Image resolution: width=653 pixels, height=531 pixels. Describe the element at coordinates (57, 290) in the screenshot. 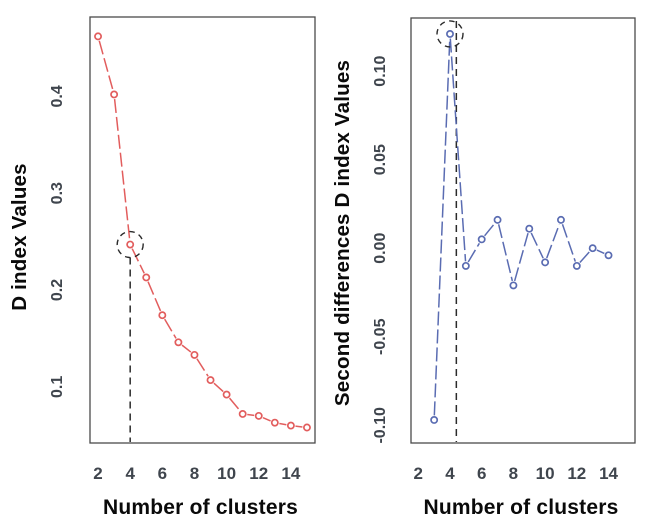

I see `y-tick-label: 0.2` at that location.